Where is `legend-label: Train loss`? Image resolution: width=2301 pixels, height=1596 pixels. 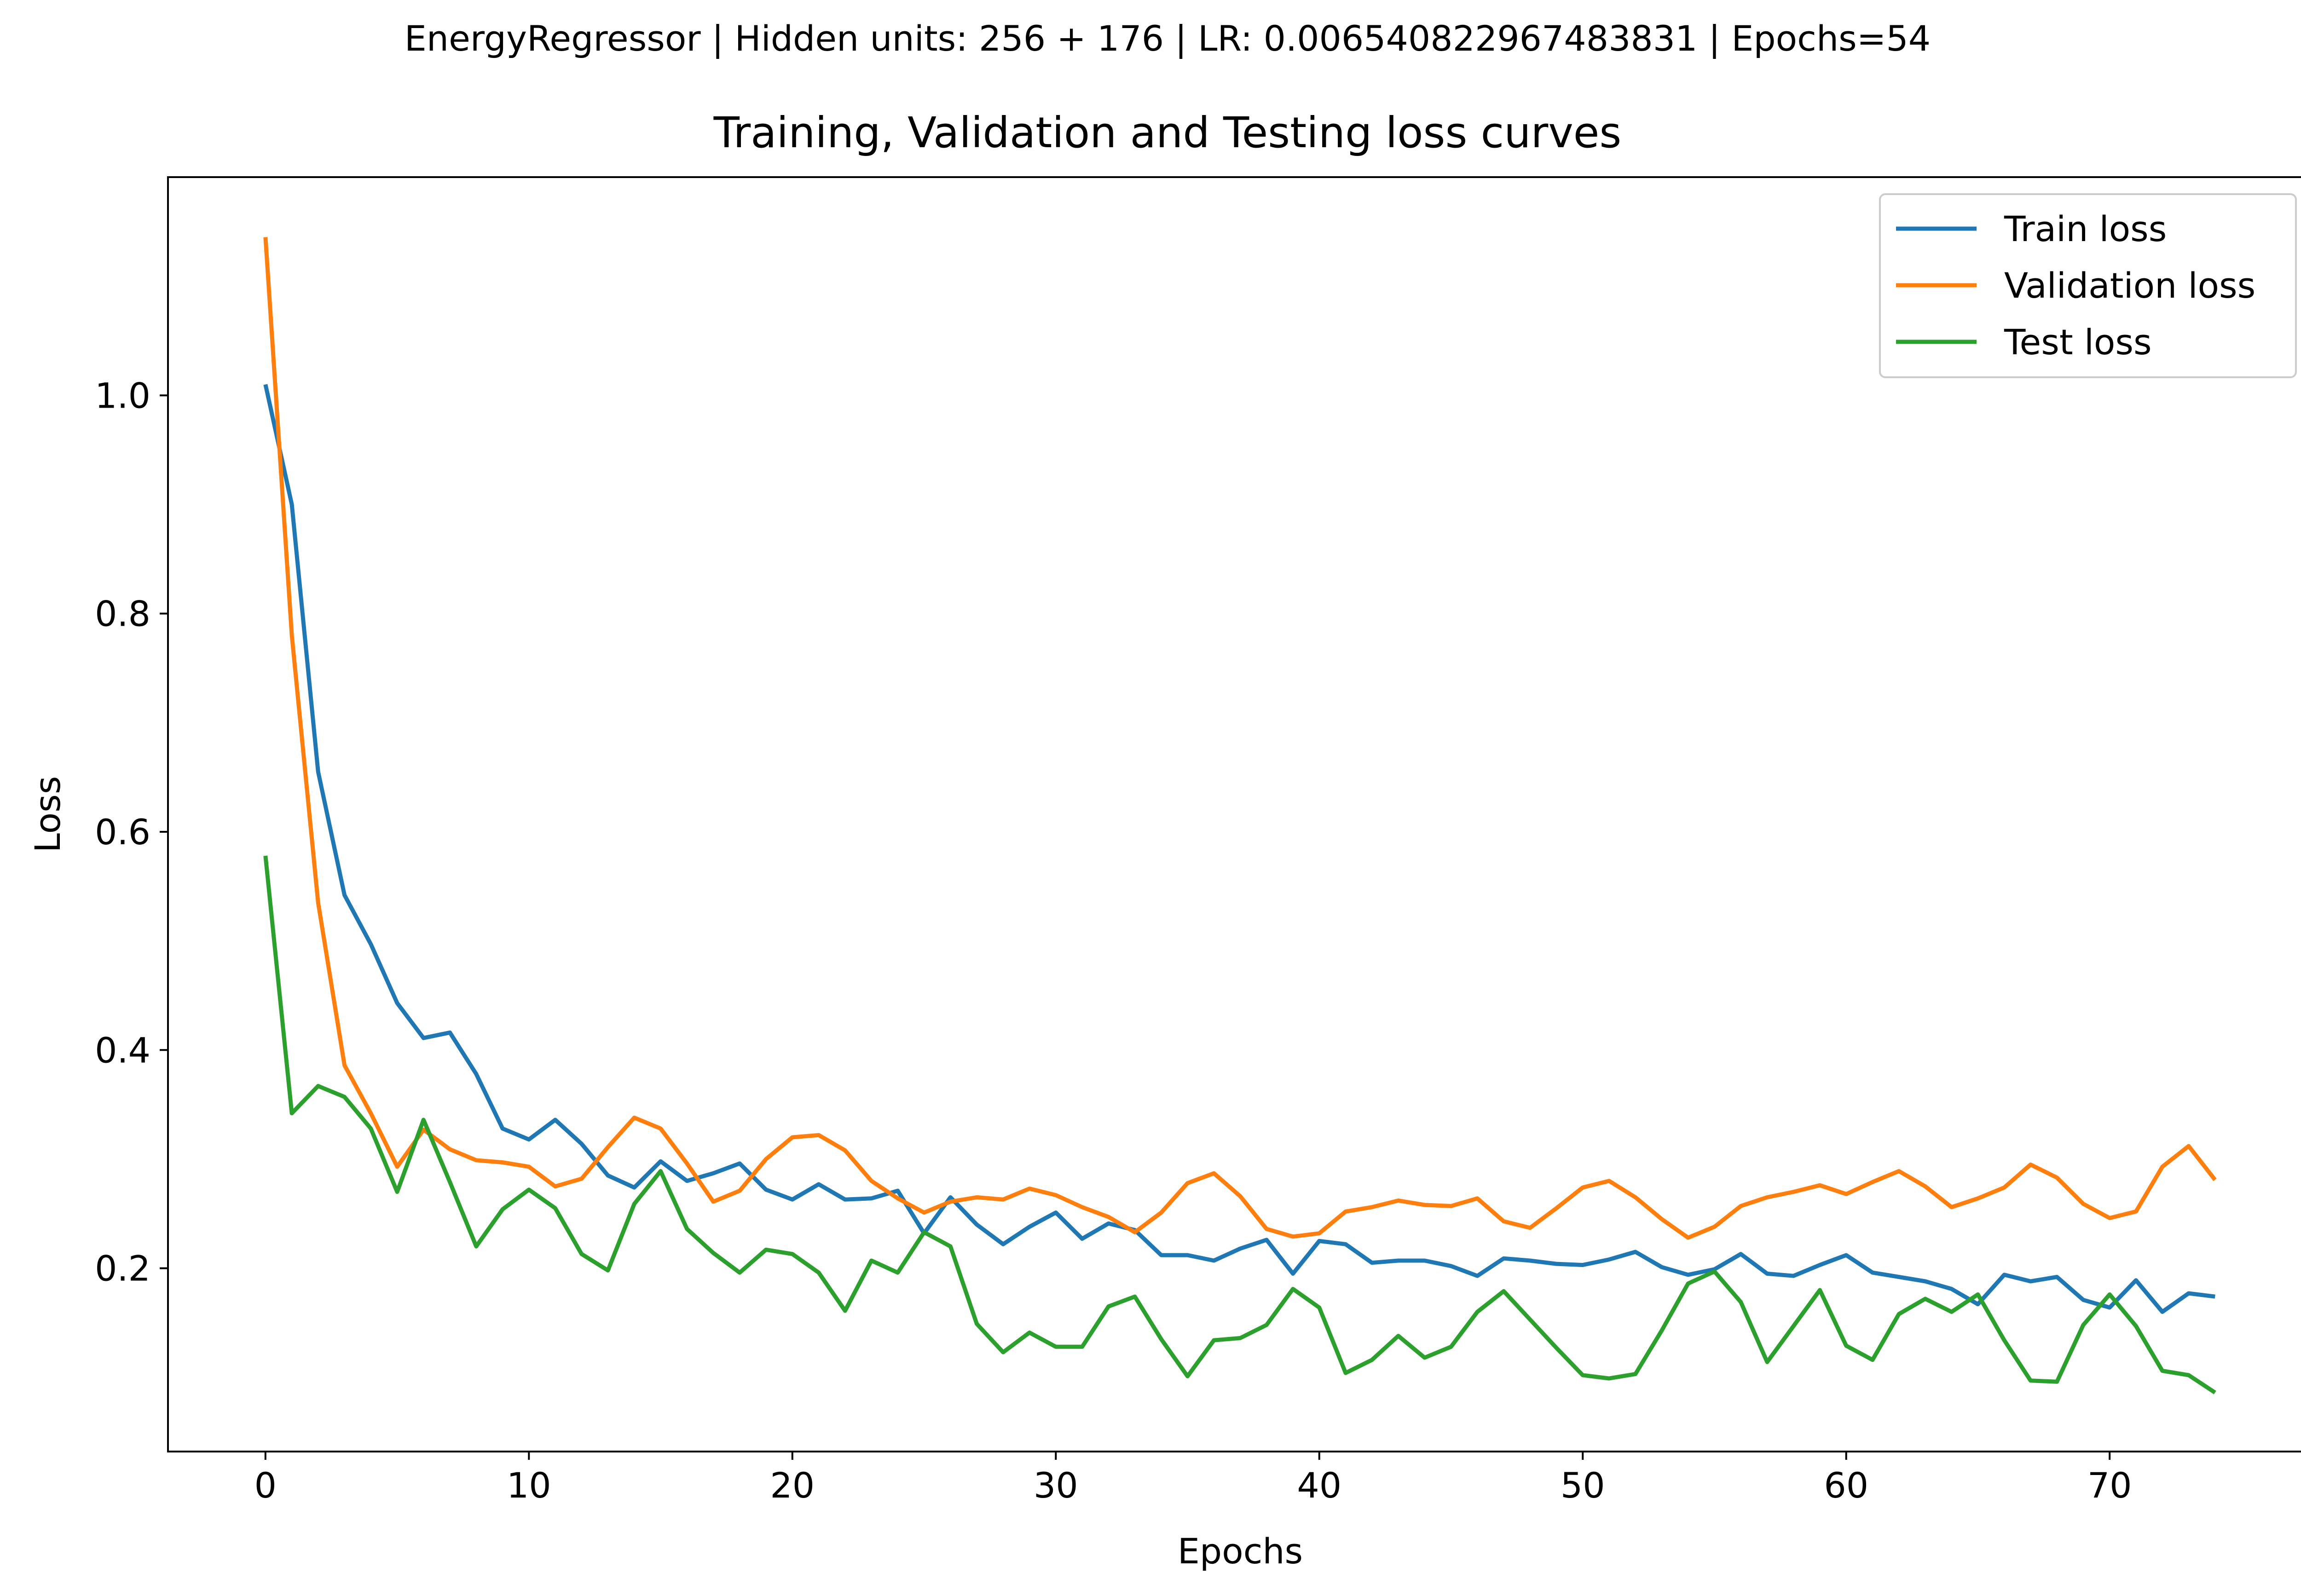 legend-label: Train loss is located at coordinates (2085, 228).